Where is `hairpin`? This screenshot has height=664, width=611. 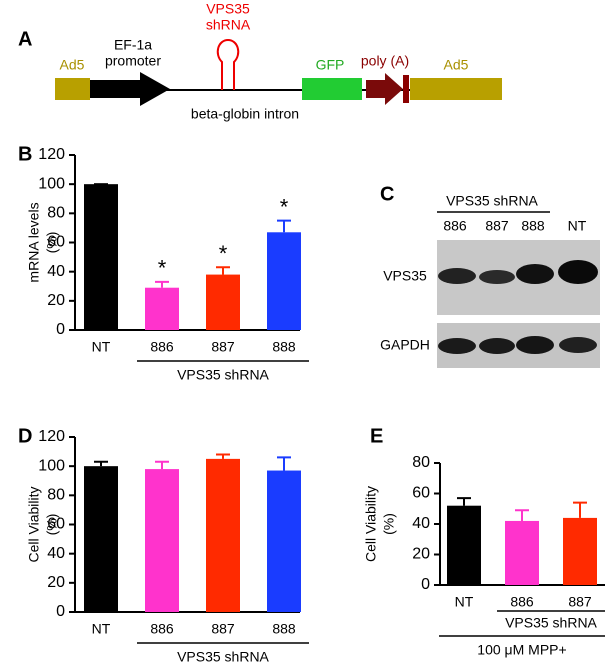 hairpin is located at coordinates (228, 64).